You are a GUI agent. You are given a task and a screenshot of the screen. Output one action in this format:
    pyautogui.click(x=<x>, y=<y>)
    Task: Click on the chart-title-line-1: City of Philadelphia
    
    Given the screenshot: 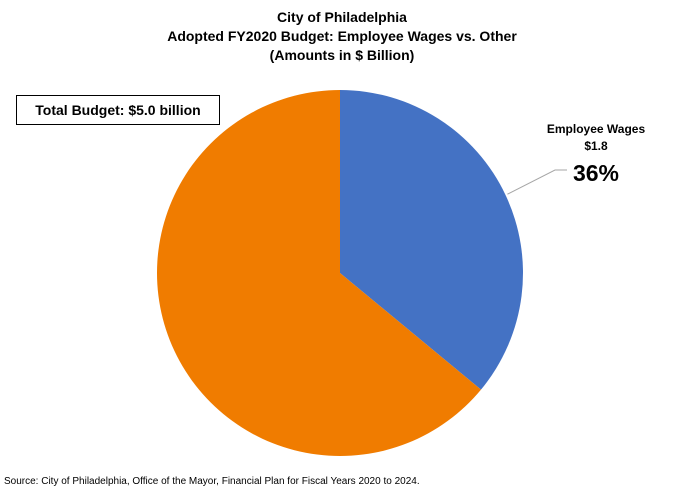 What is the action you would take?
    pyautogui.click(x=342, y=17)
    